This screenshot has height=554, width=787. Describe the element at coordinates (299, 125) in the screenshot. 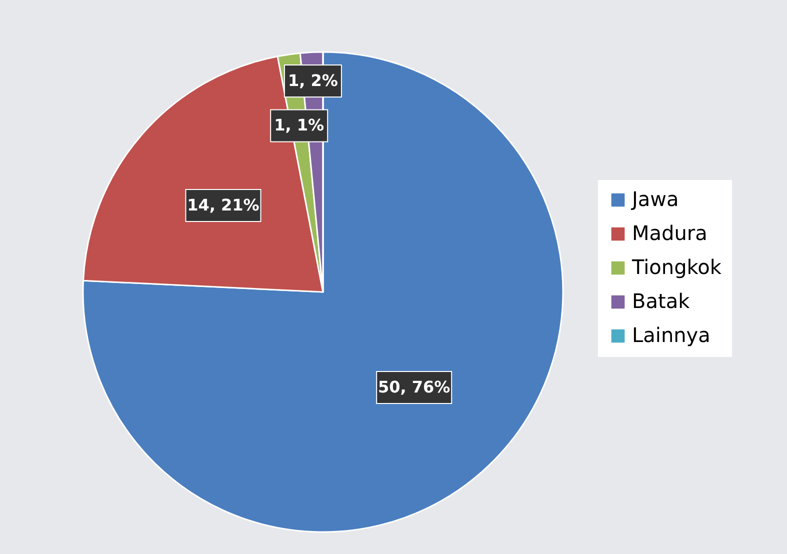

I see `data-label: 1, 1%` at that location.